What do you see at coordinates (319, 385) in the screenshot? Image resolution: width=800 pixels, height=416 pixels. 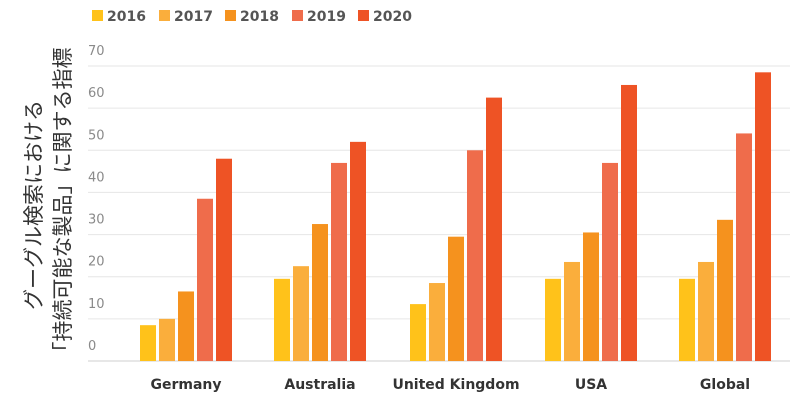 I see `x-category-label: Australia` at bounding box center [319, 385].